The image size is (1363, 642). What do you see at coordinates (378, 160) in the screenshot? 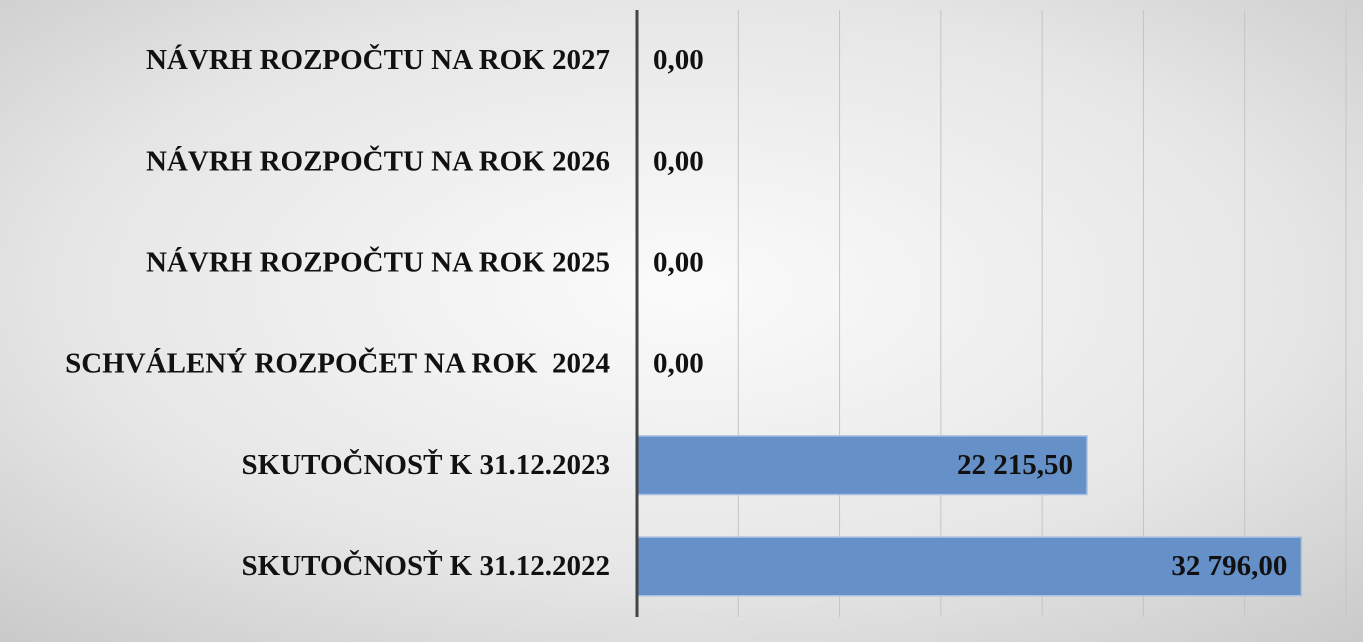
I see `y-tick-label: NÁVRH ROZPOČTU NA ROK 2026` at bounding box center [378, 160].